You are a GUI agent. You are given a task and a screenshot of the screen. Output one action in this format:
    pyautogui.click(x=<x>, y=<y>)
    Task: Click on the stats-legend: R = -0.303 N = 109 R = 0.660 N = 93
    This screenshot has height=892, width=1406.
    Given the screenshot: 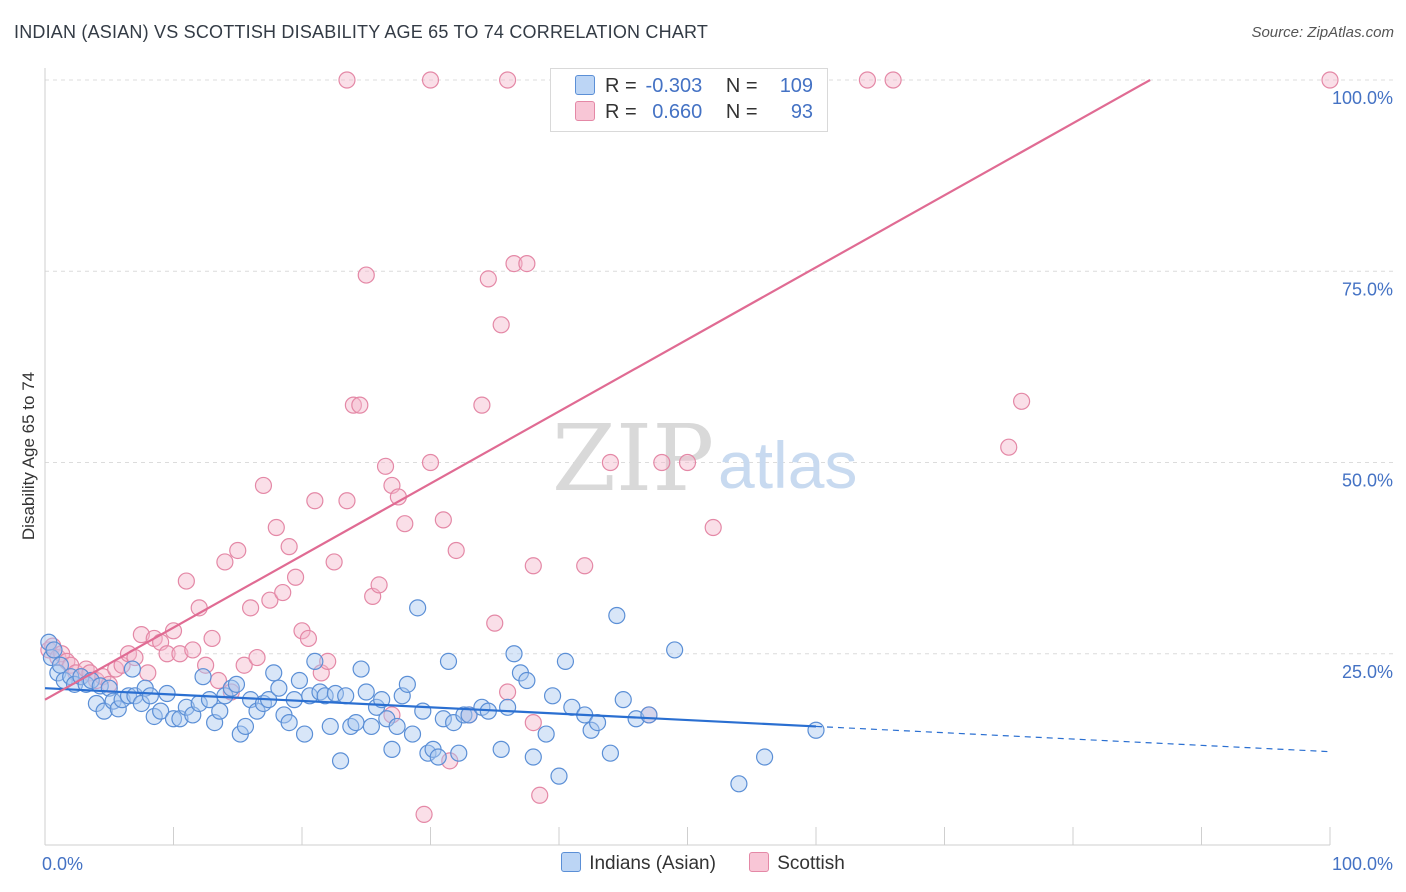 What is the action you would take?
    pyautogui.click(x=689, y=100)
    